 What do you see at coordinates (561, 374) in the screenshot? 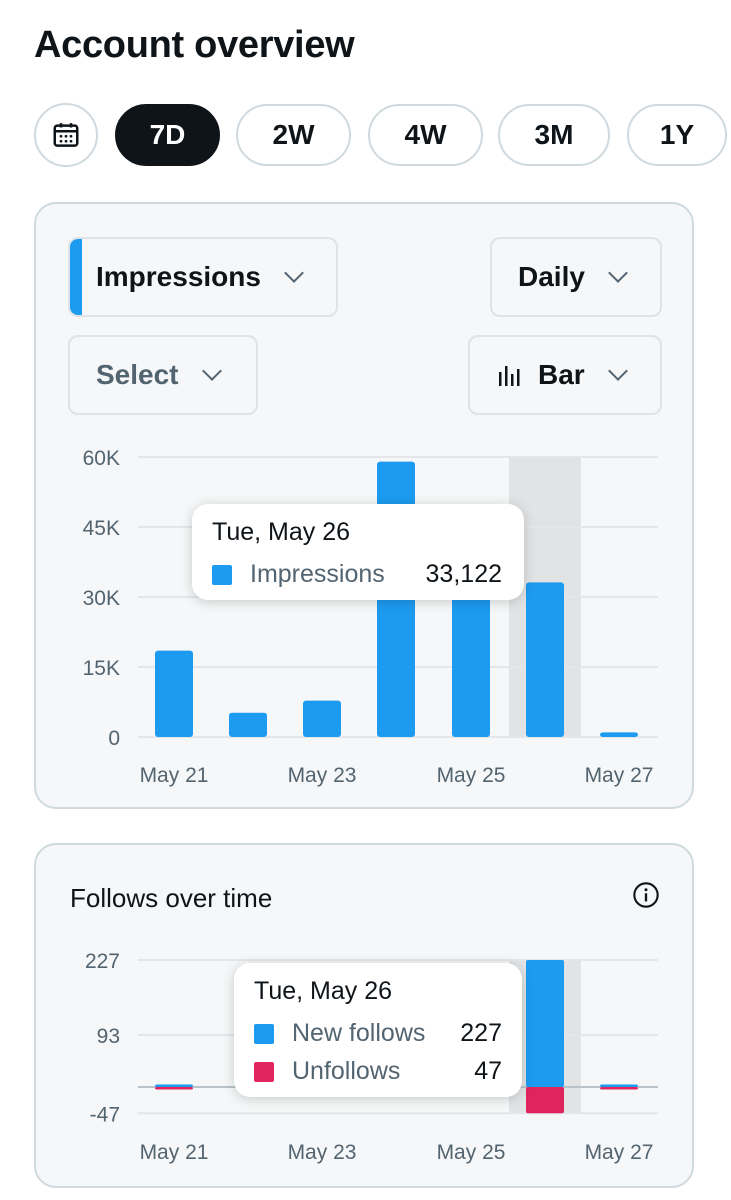
I see `chart-type-dropdown-label: Bar` at bounding box center [561, 374].